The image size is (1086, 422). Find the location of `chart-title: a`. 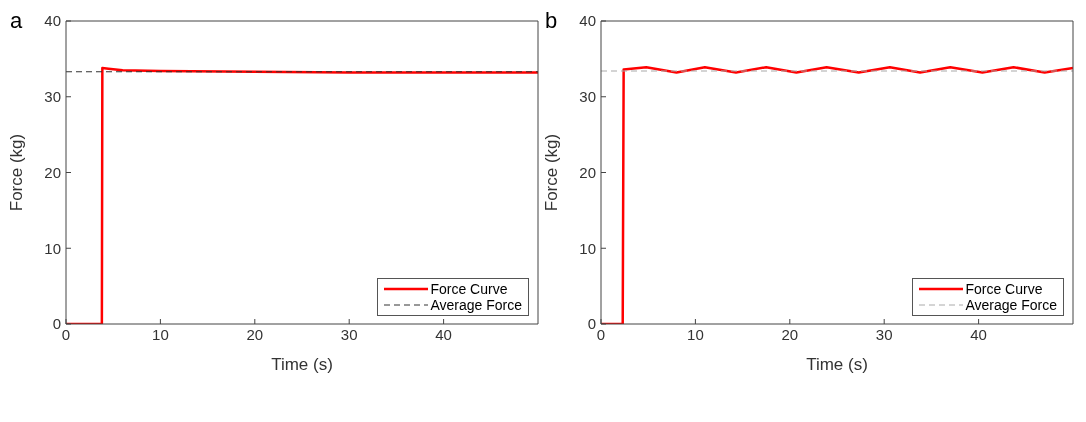

chart-title: a is located at coordinates (16, 21).